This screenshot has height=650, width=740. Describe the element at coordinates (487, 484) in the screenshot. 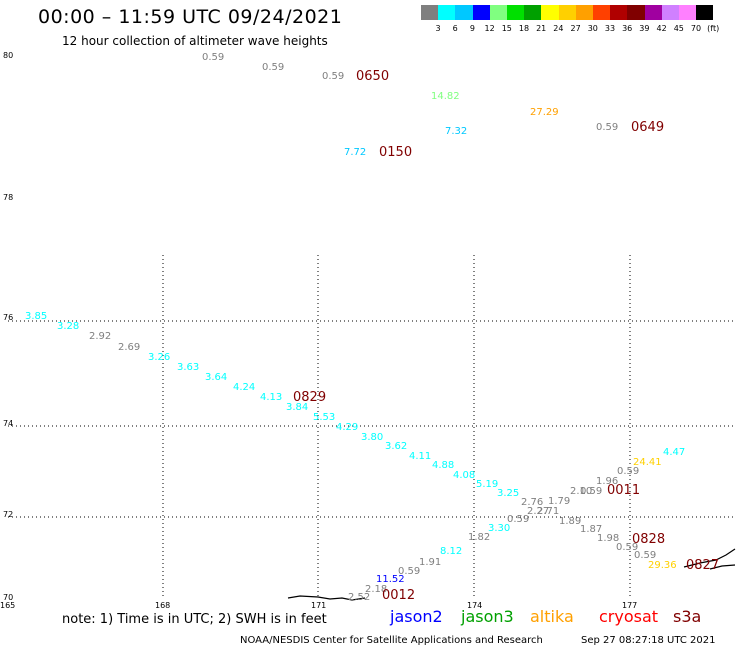

I see `wave-height-value: 5.19` at that location.